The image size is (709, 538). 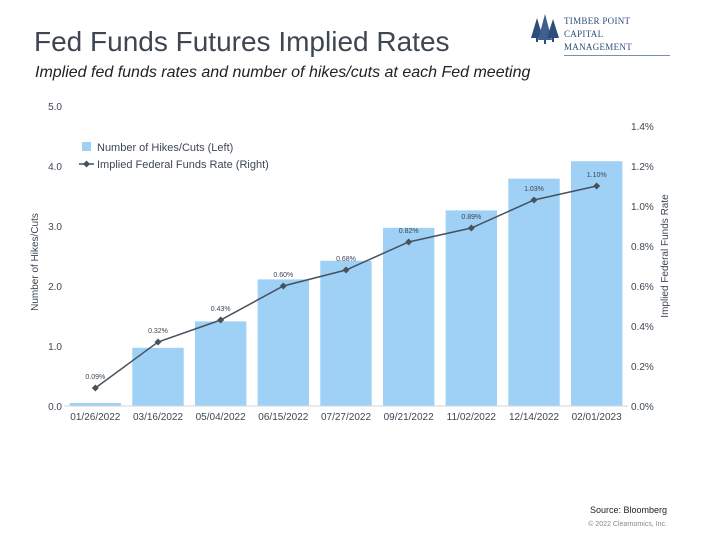 I want to click on rate-data-label: 1.10%, so click(x=597, y=175).